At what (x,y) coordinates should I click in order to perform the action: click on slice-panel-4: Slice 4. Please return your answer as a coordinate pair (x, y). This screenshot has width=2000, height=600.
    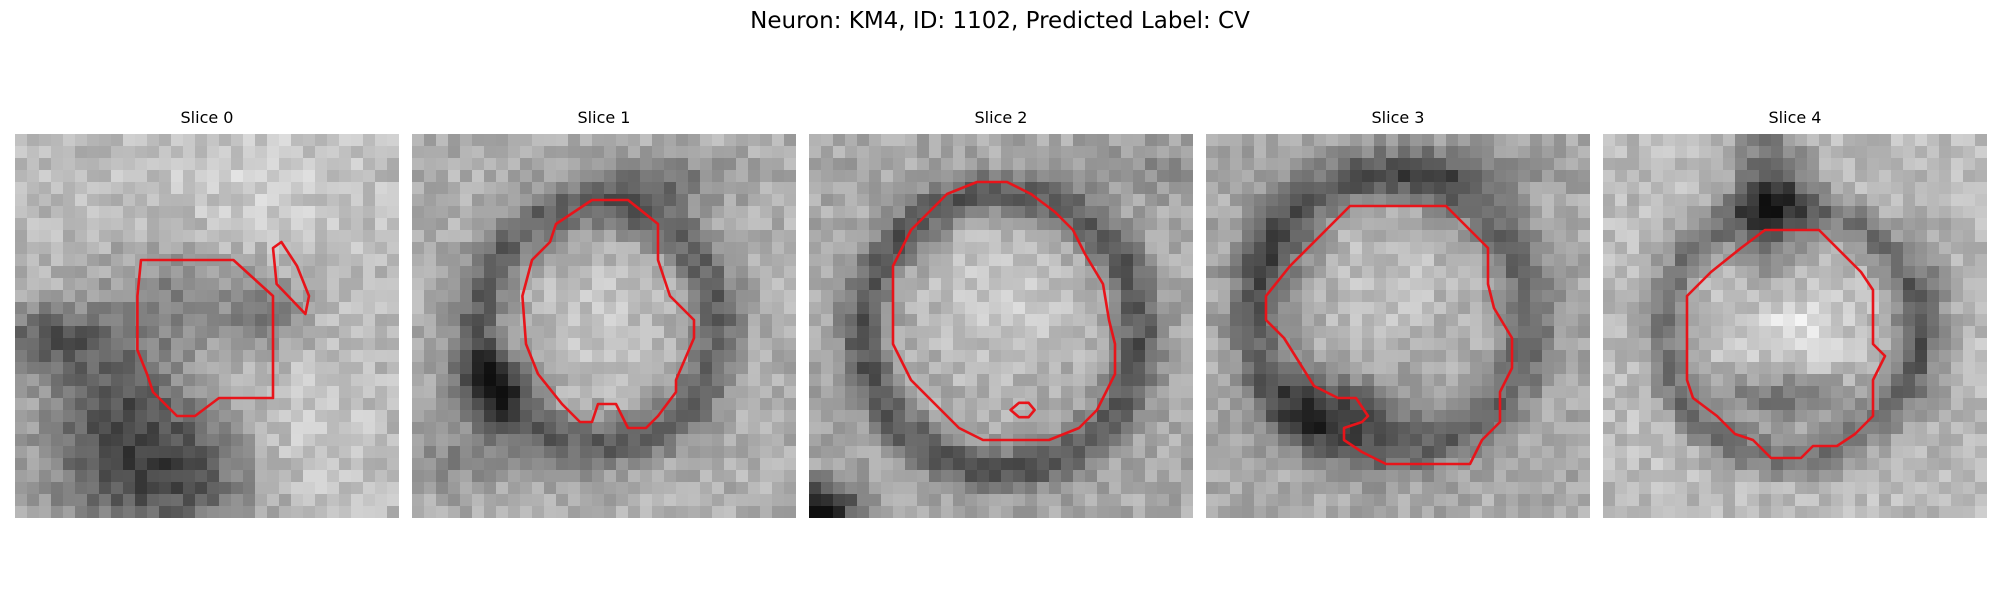
    Looking at the image, I should click on (1795, 313).